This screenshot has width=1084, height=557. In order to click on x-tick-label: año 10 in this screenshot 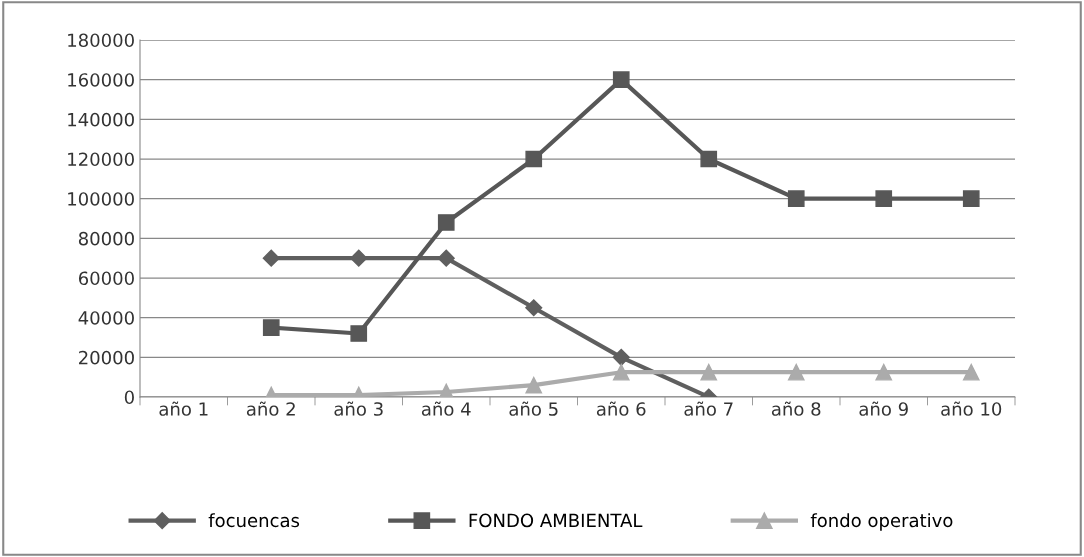, I will do `click(971, 408)`.